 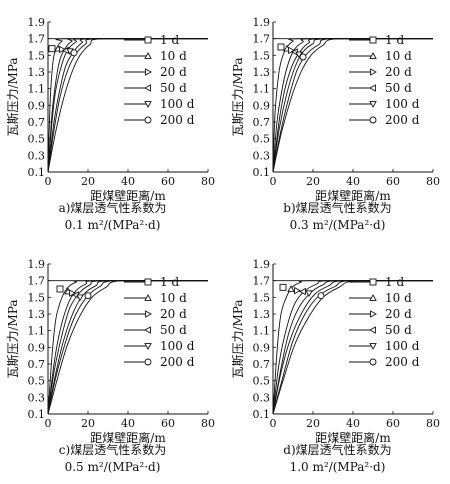 I want to click on caption-d: d)煤层透气性系数为 1.0 m²/(MPa²·d), so click(x=337, y=459).